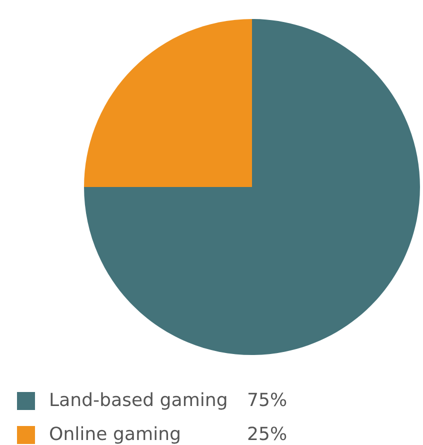 This screenshot has width=423, height=445. I want to click on data-label: 25%, so click(267, 433).